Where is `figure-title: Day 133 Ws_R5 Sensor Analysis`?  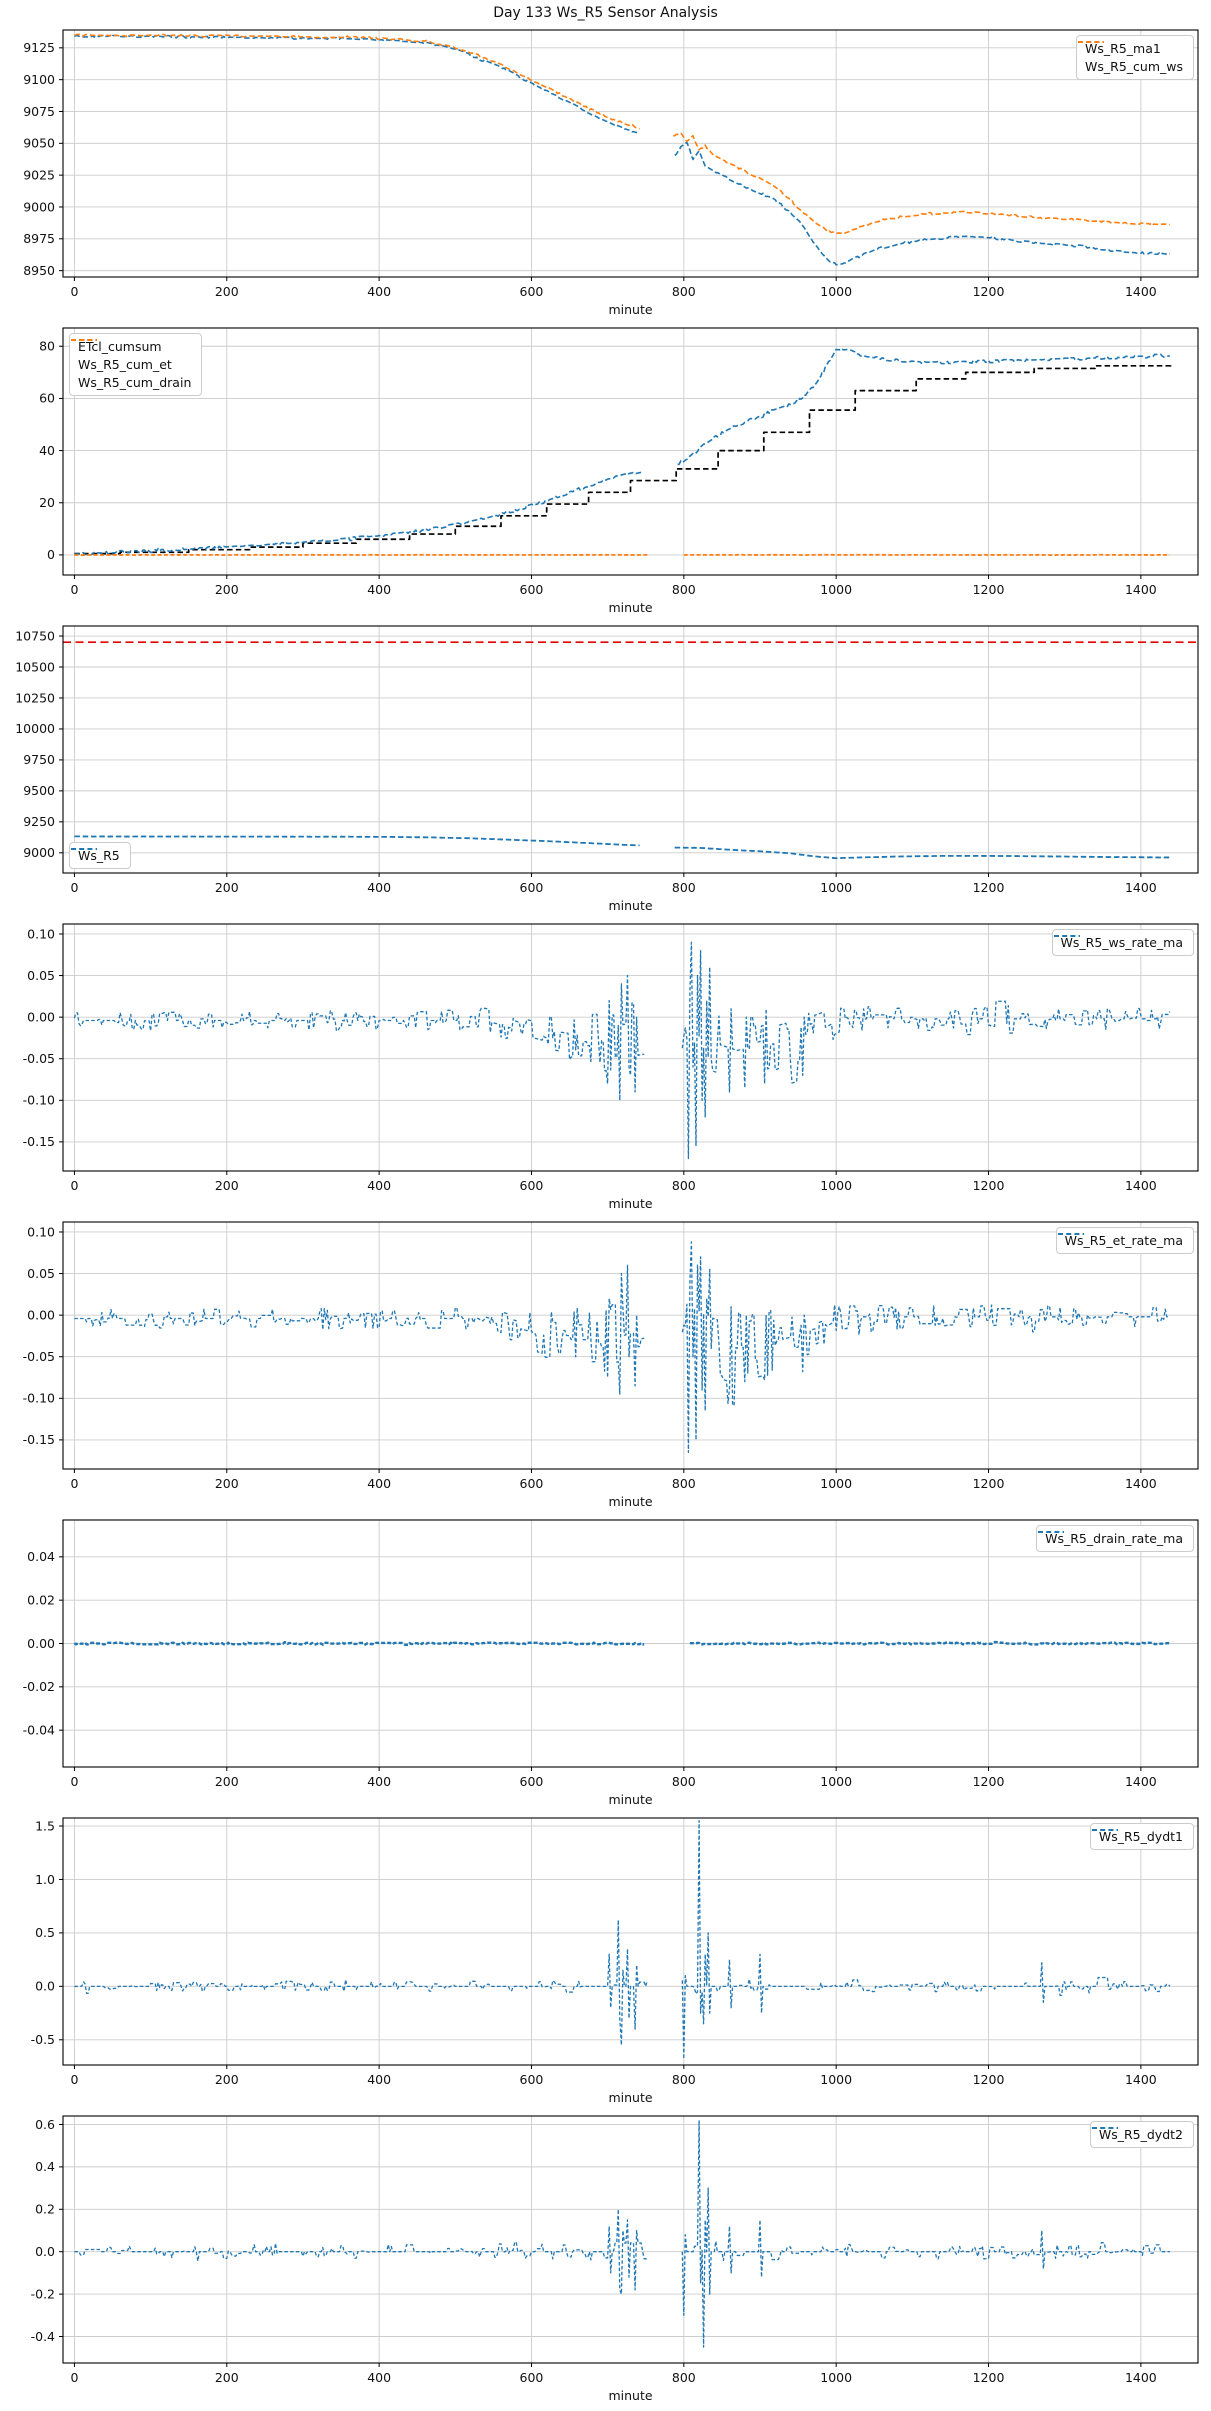 figure-title: Day 133 Ws_R5 Sensor Analysis is located at coordinates (605, 13).